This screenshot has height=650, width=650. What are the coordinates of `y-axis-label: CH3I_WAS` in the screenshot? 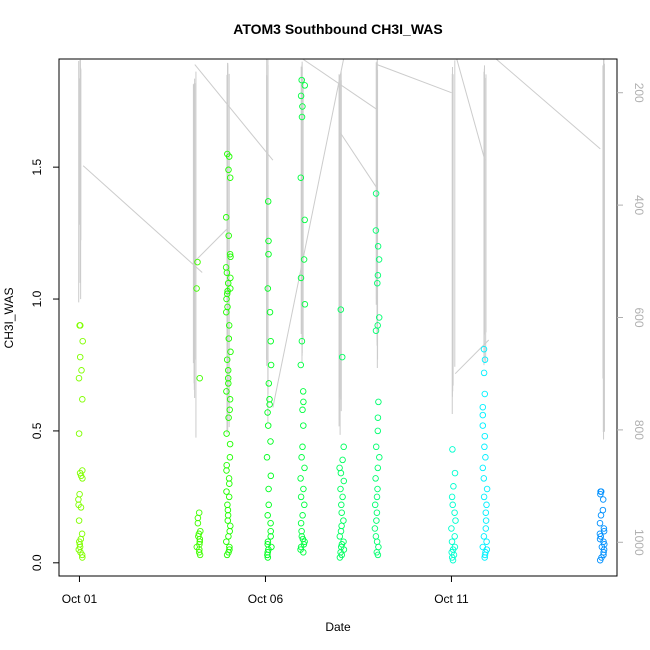 It's located at (9, 318).